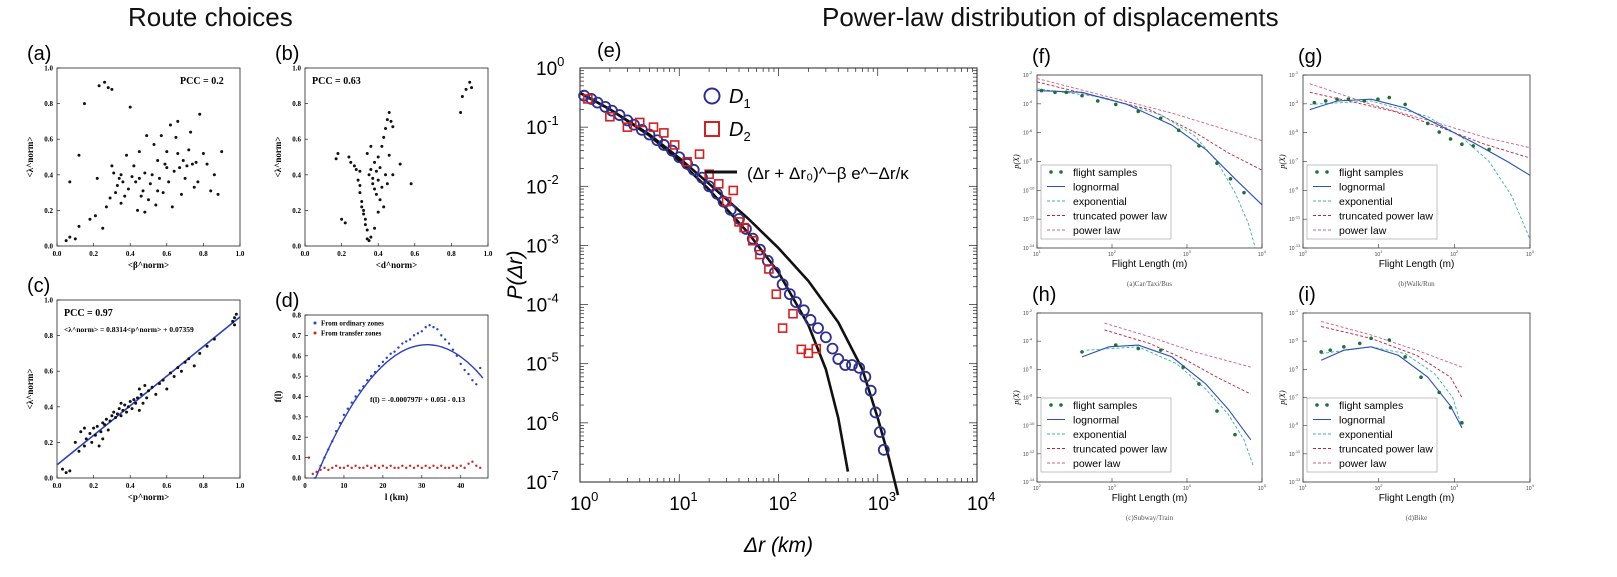  Describe the element at coordinates (1282, 398) in the screenshot. I see `y-axis-label: p(X)` at that location.